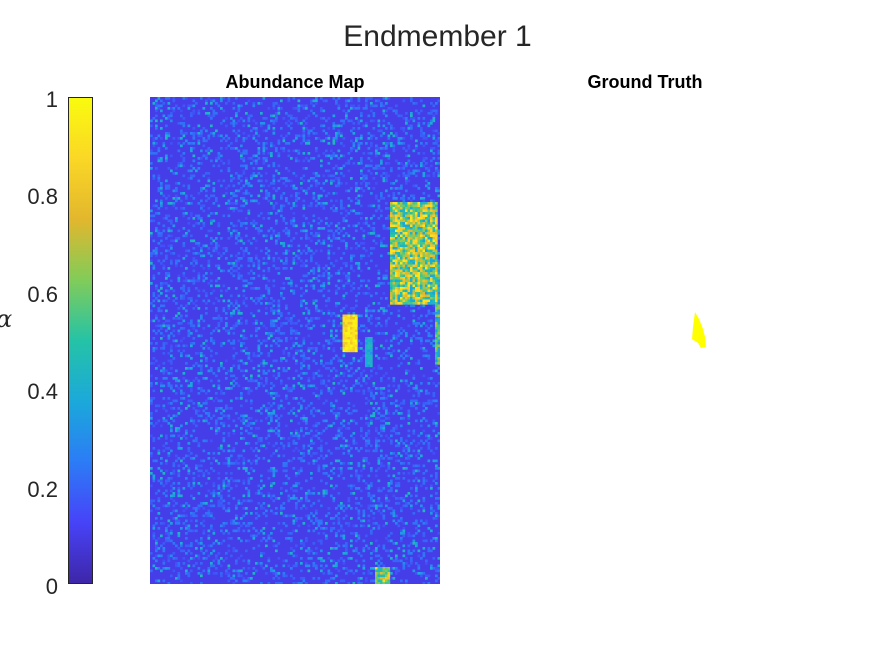 The image size is (875, 656). What do you see at coordinates (42, 196) in the screenshot?
I see `colorbar-tick-0.8: 0.8` at bounding box center [42, 196].